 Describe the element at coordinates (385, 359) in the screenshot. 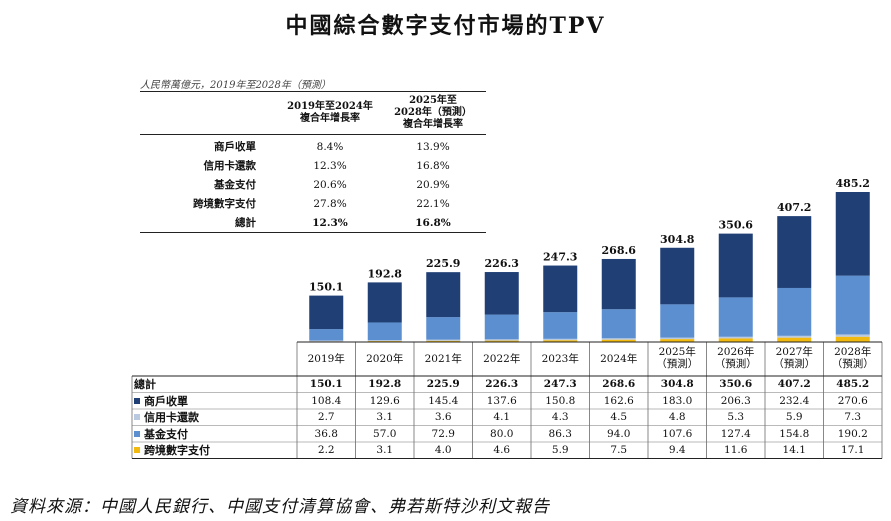

I see `year-label-line: 2020年` at that location.